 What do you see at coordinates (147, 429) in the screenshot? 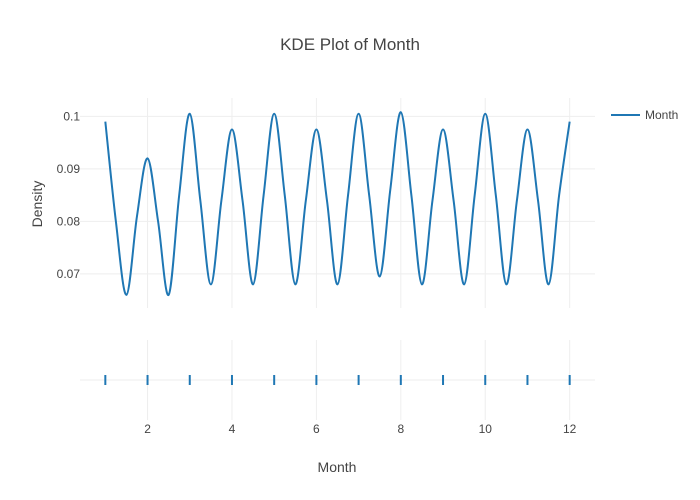
I see `x-tick-label: 2` at bounding box center [147, 429].